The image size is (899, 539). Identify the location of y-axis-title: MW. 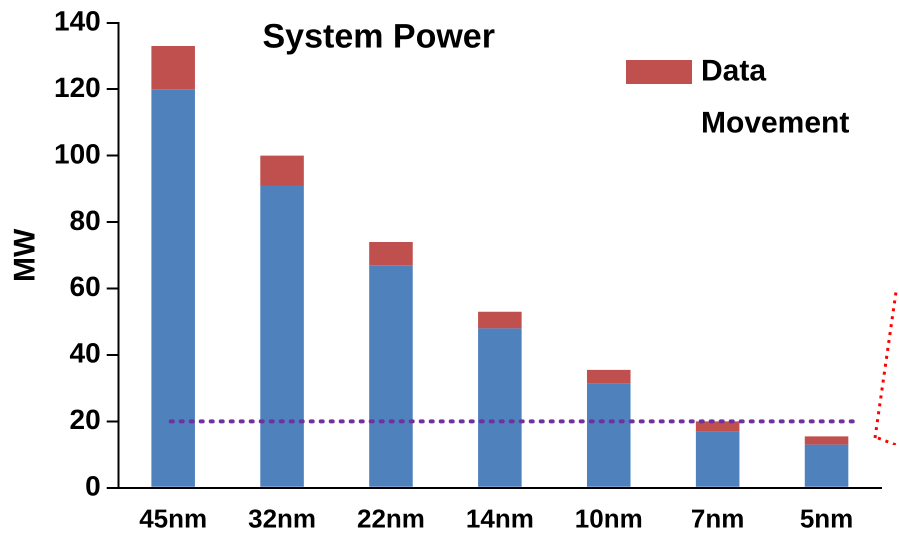
(25, 255).